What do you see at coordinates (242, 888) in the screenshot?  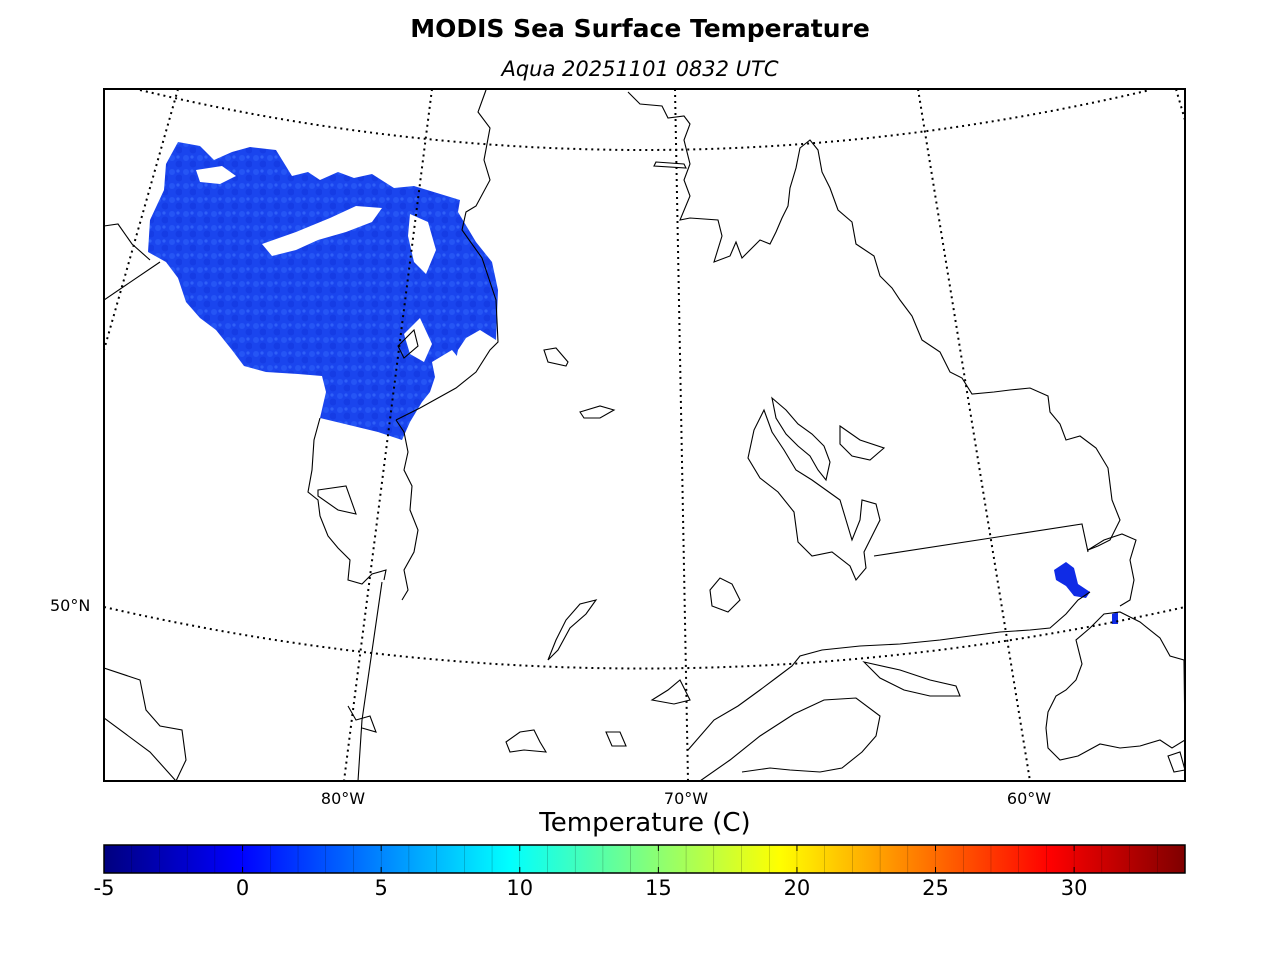 I see `colorbar-tick-label: 0` at bounding box center [242, 888].